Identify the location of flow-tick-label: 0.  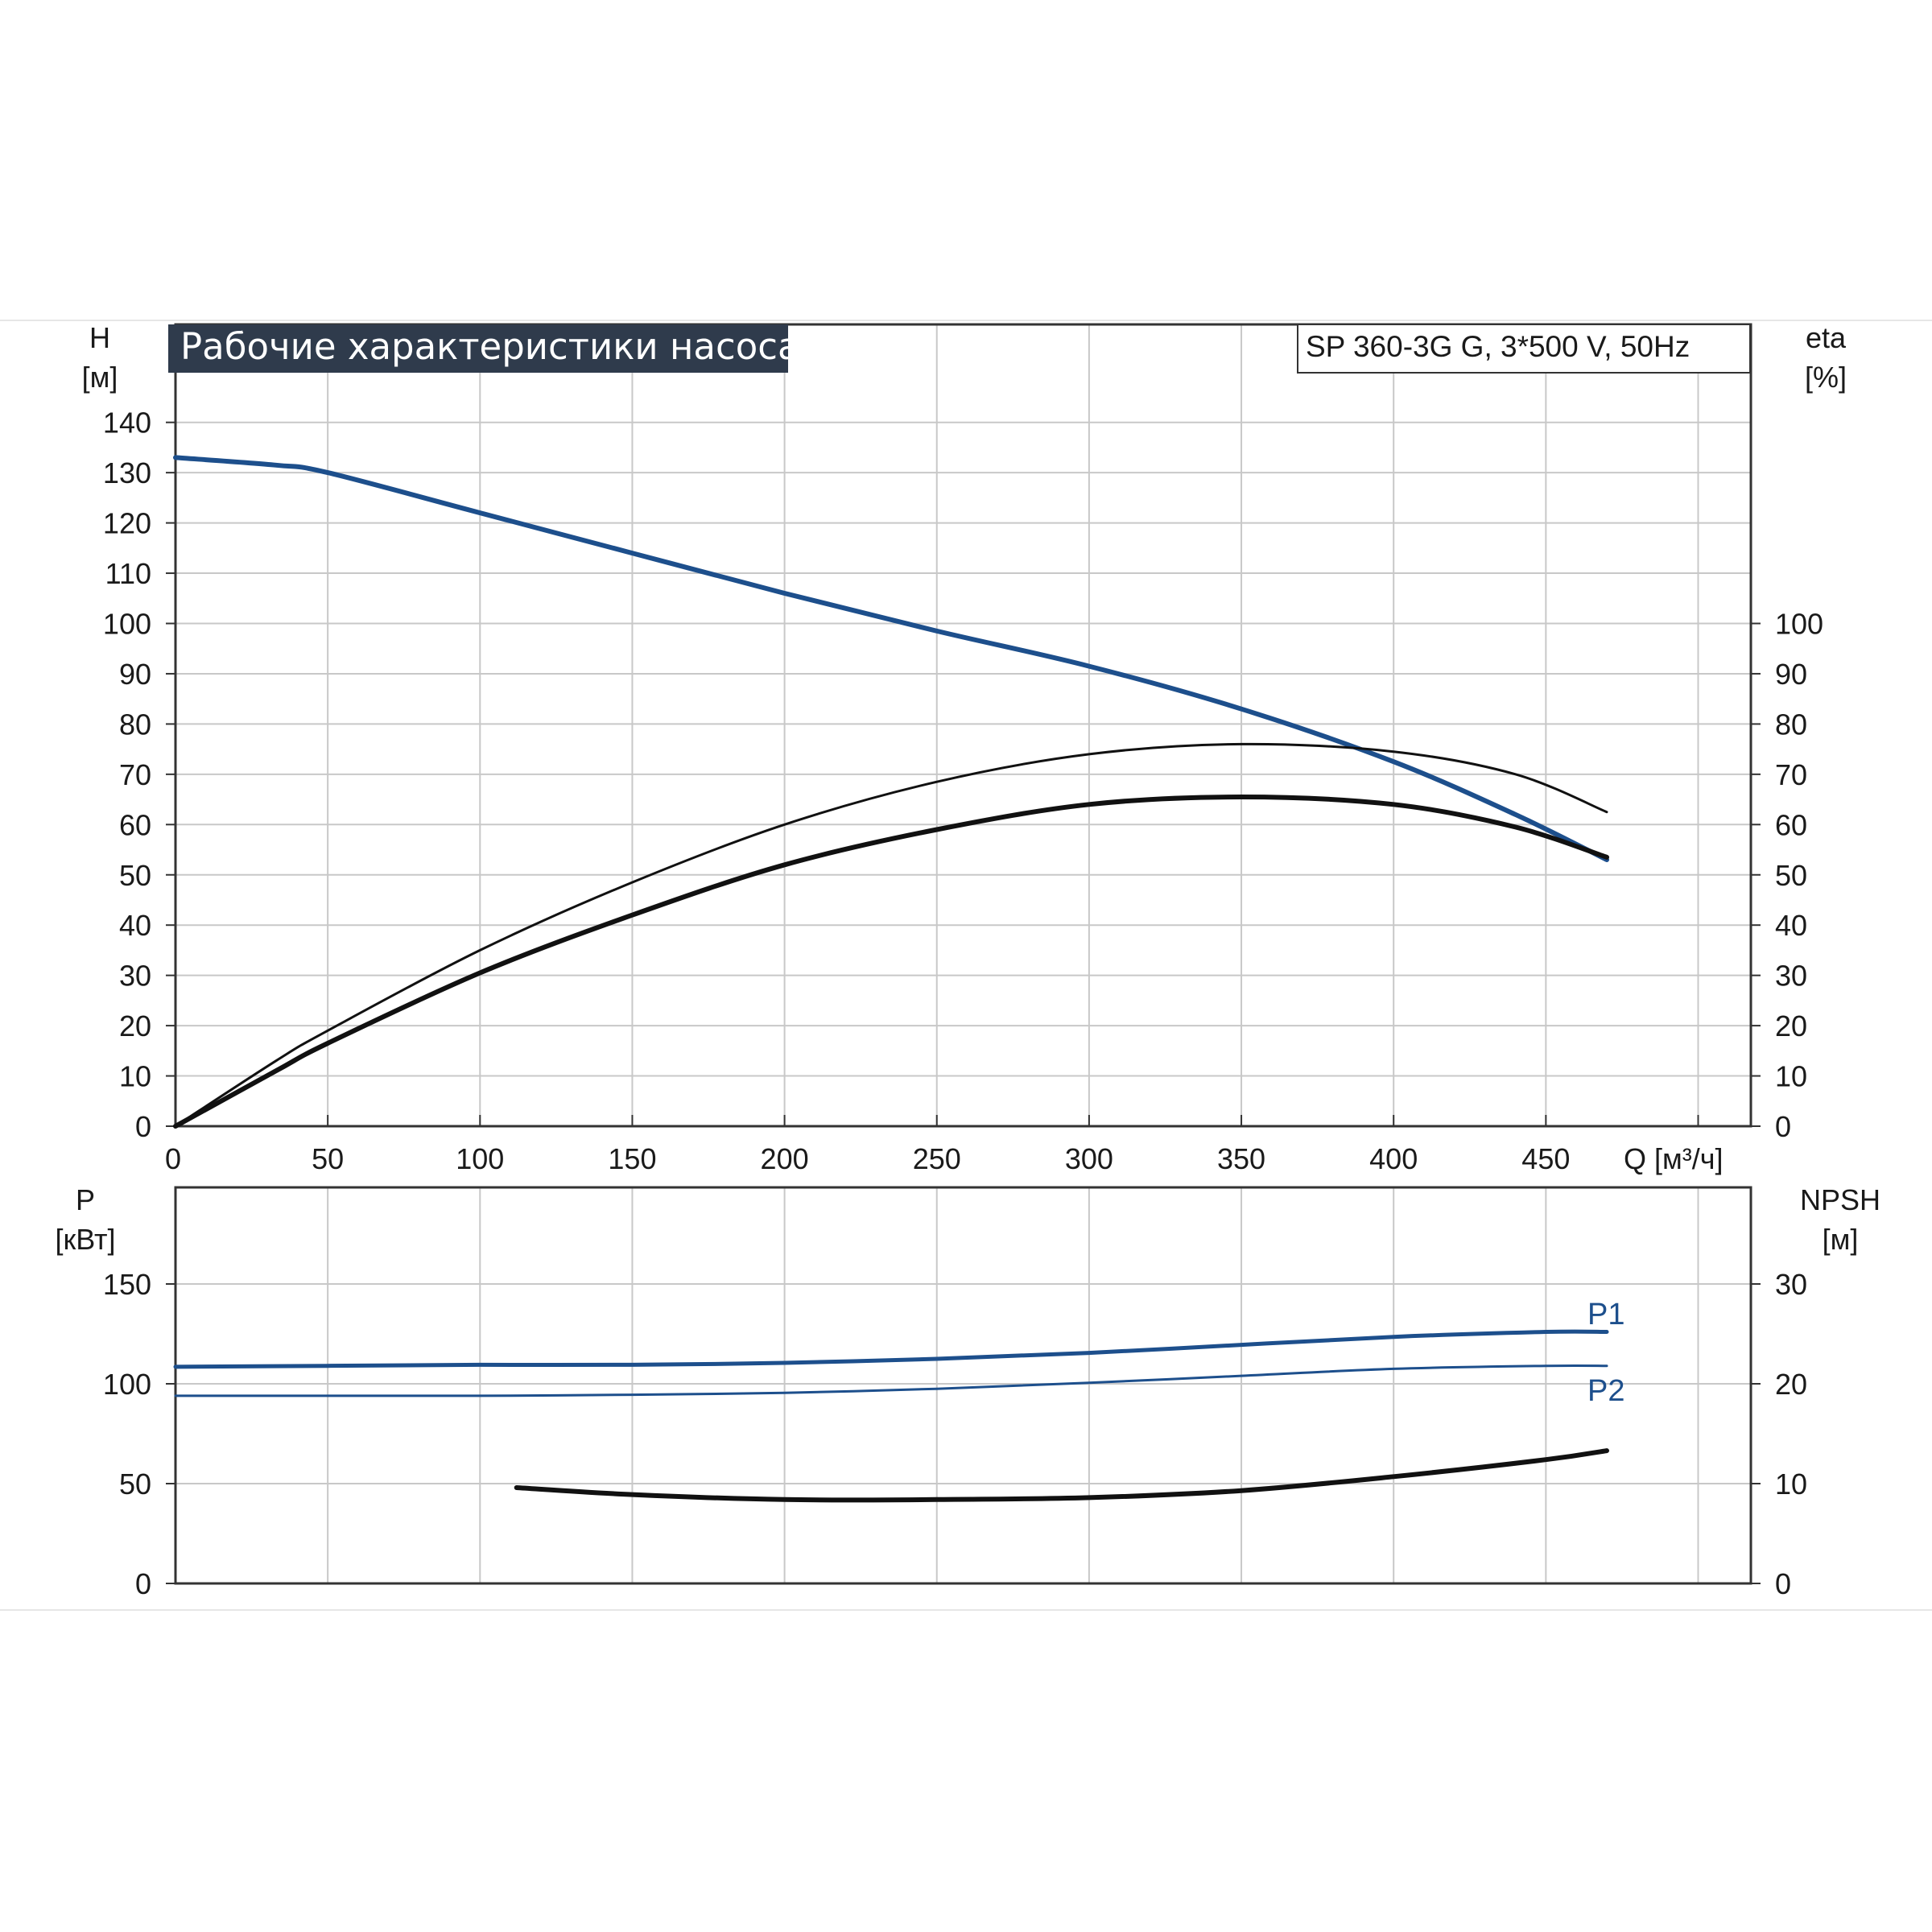
(173, 1158).